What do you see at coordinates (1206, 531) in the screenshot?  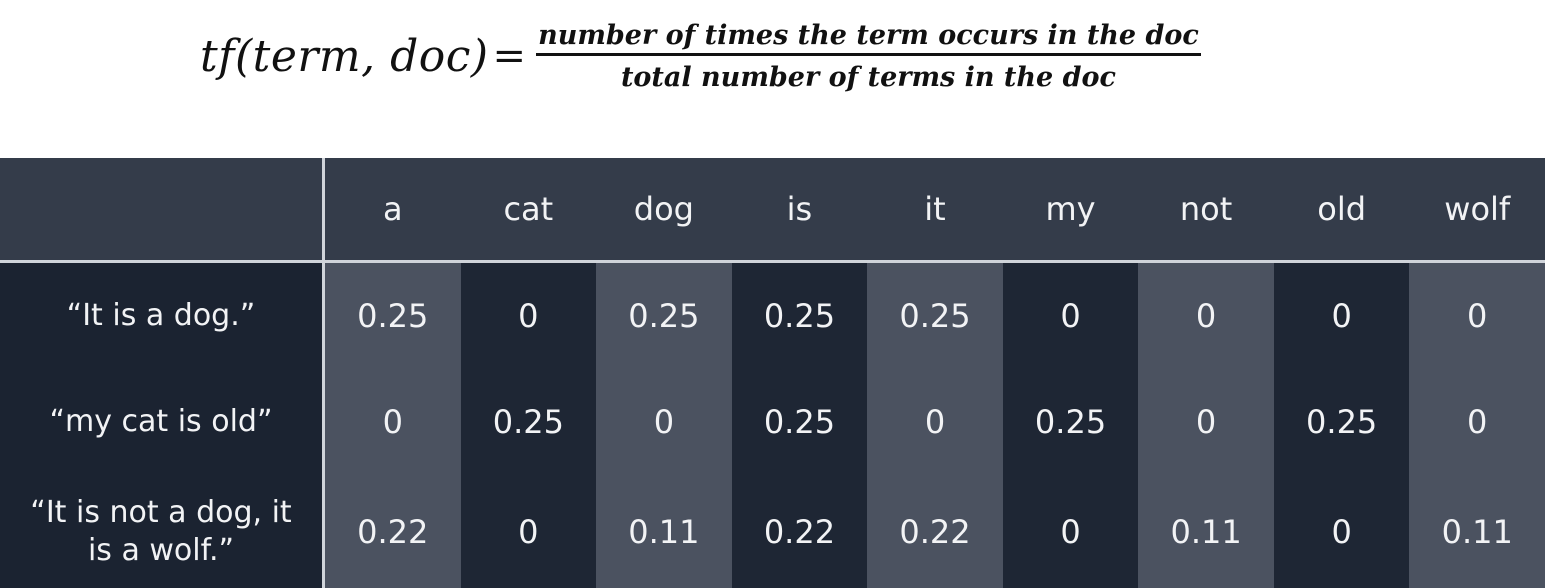 I see `tf-value-cell-not: 0.11` at bounding box center [1206, 531].